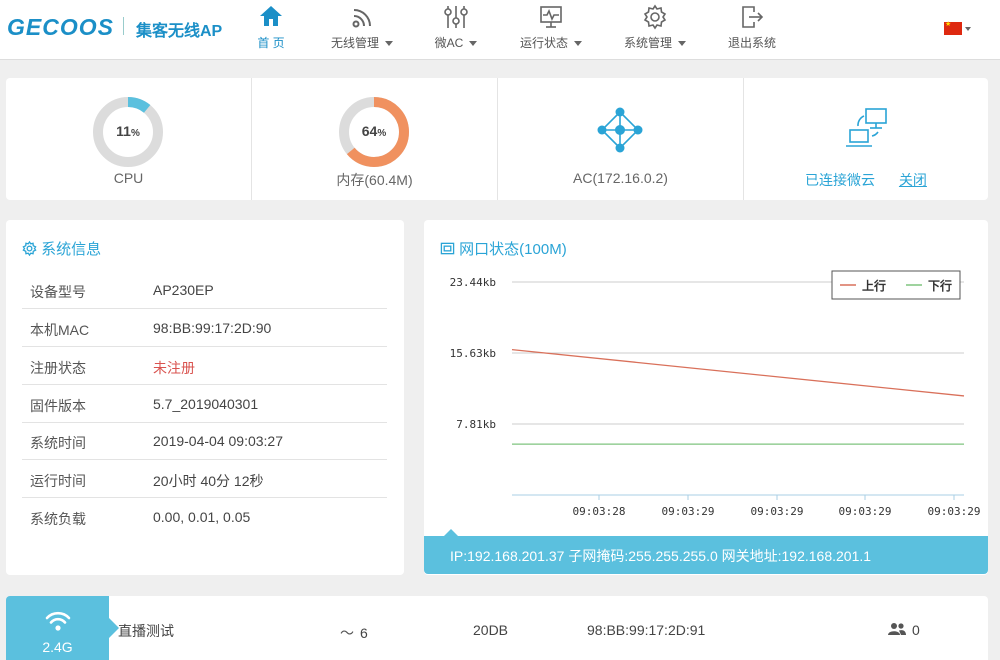 This screenshot has width=1000, height=660. What do you see at coordinates (218, 441) in the screenshot?
I see `info-value: 2019-04-04 09:03:27` at bounding box center [218, 441].